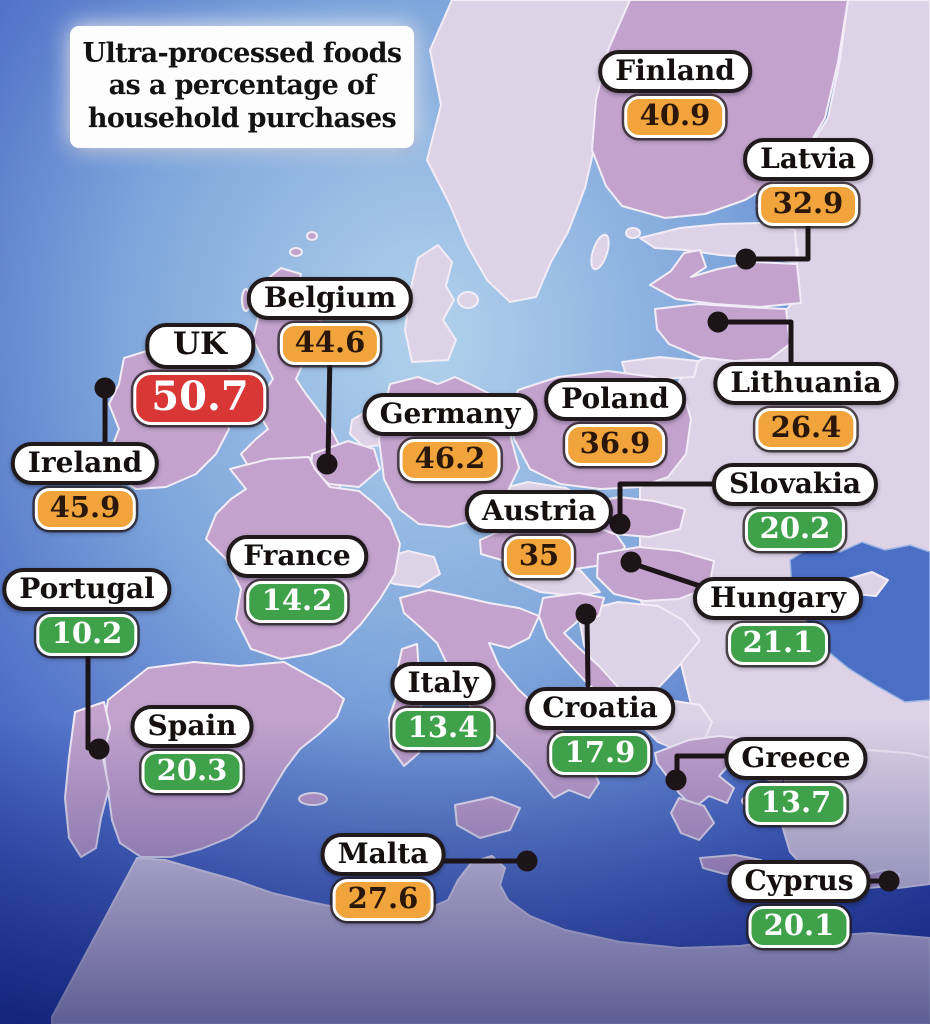 This screenshot has height=1024, width=930. Describe the element at coordinates (105, 388) in the screenshot. I see `leader-dot-ireland` at that location.